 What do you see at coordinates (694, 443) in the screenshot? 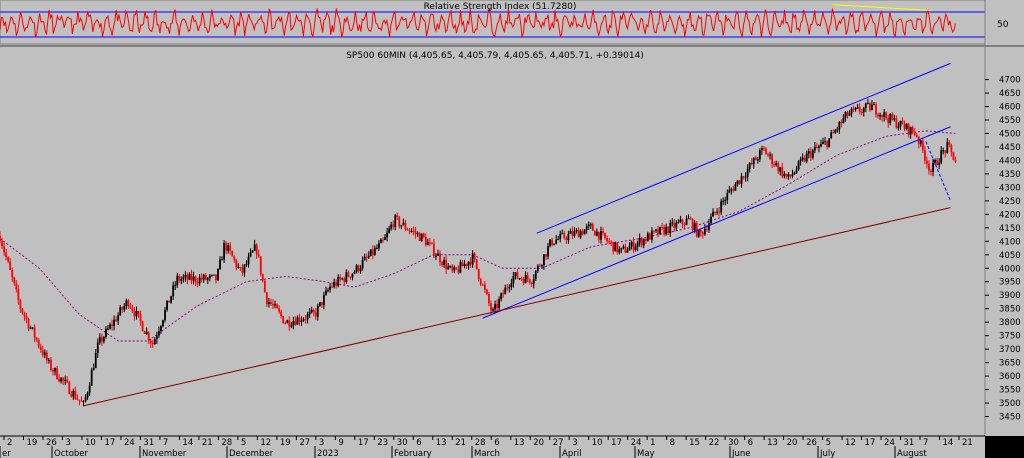
I see `x-tick-label: 15` at bounding box center [694, 443].